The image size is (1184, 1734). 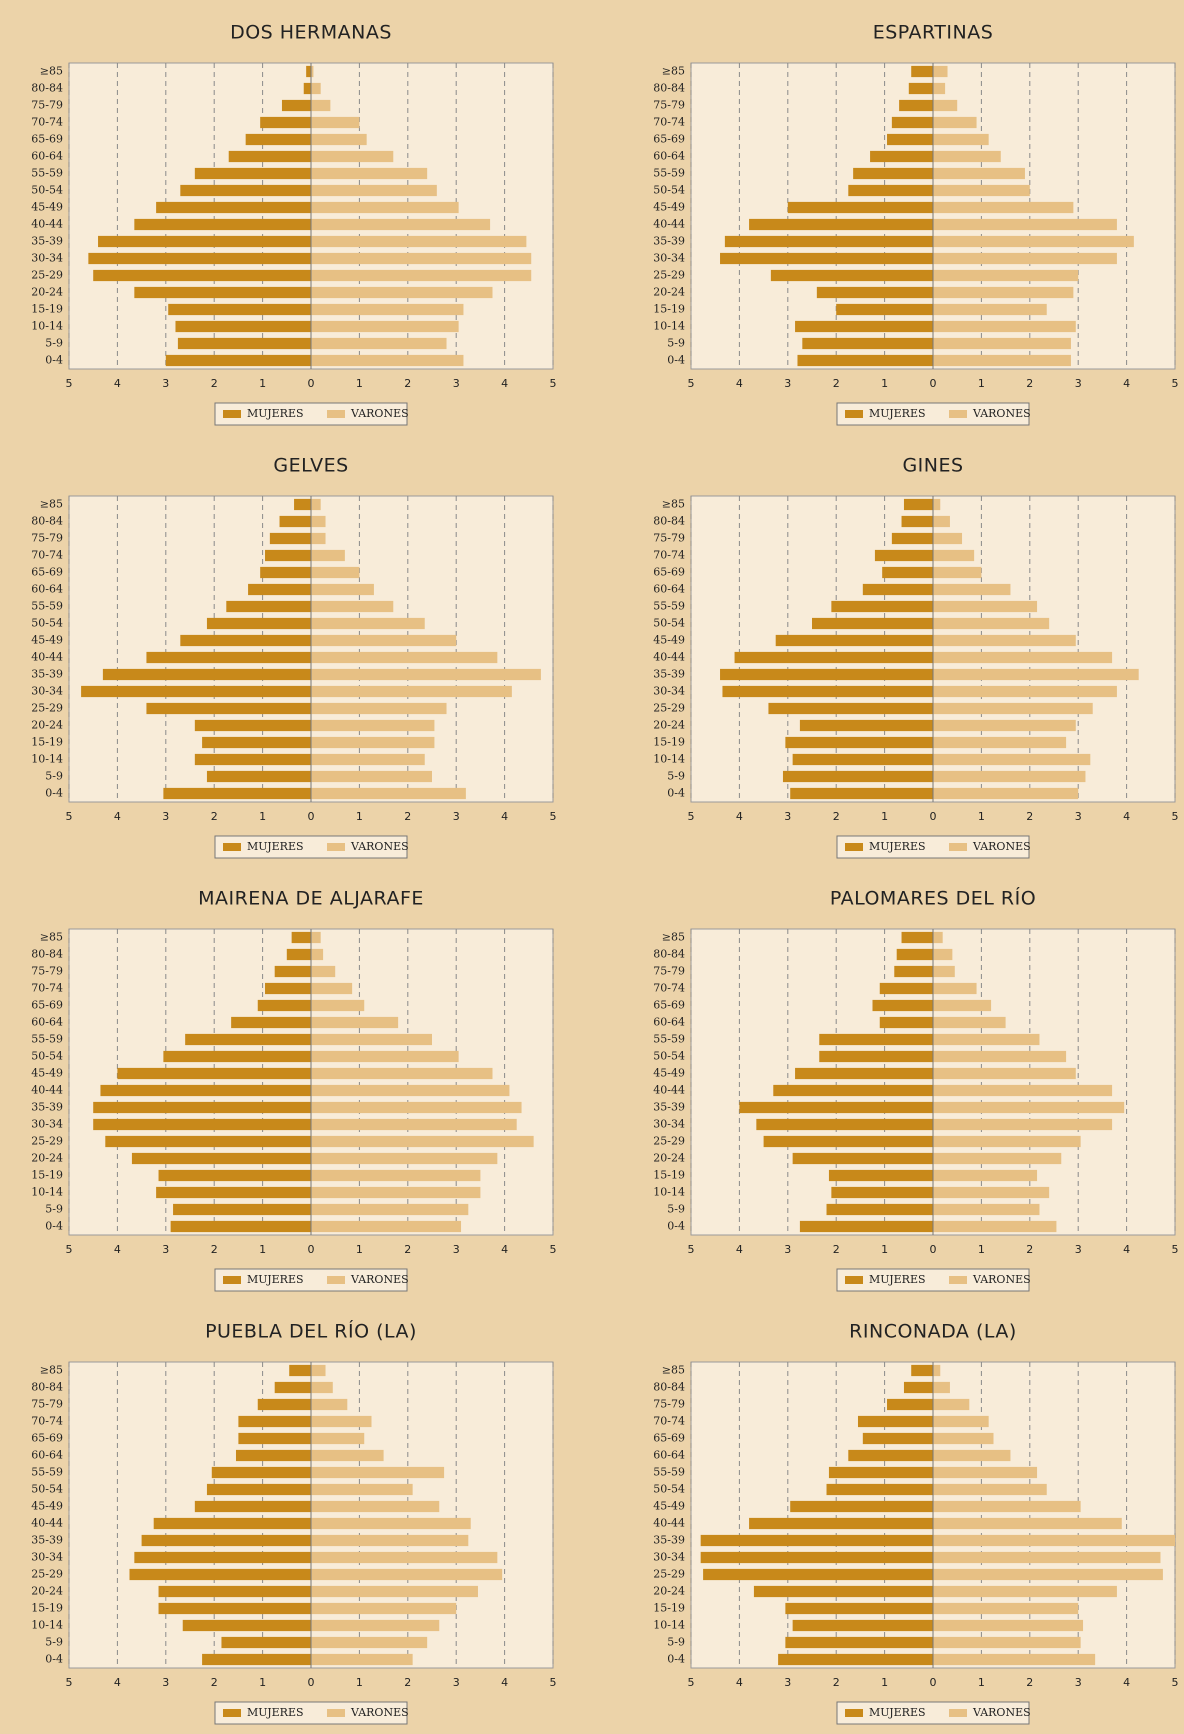 What do you see at coordinates (311, 1713) in the screenshot?
I see `legend-box` at bounding box center [311, 1713].